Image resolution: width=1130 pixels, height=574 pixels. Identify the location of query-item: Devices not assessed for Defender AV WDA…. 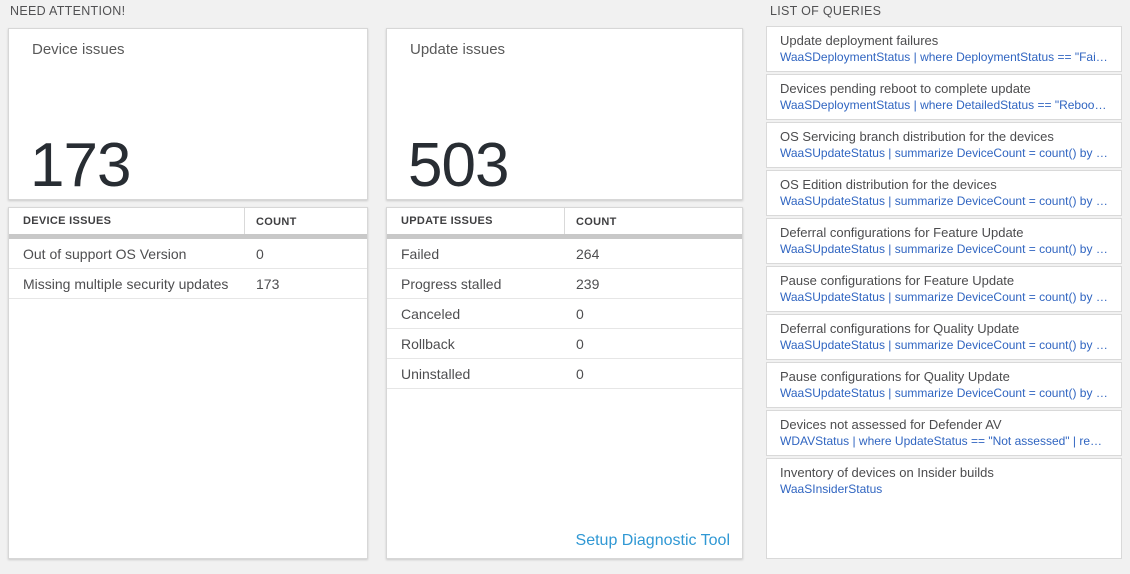
(944, 433).